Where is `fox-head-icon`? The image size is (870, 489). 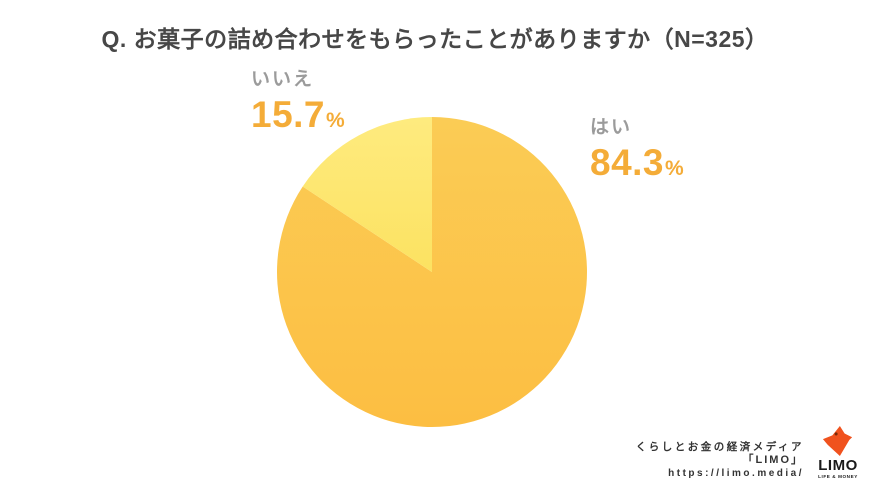 fox-head-icon is located at coordinates (837, 441).